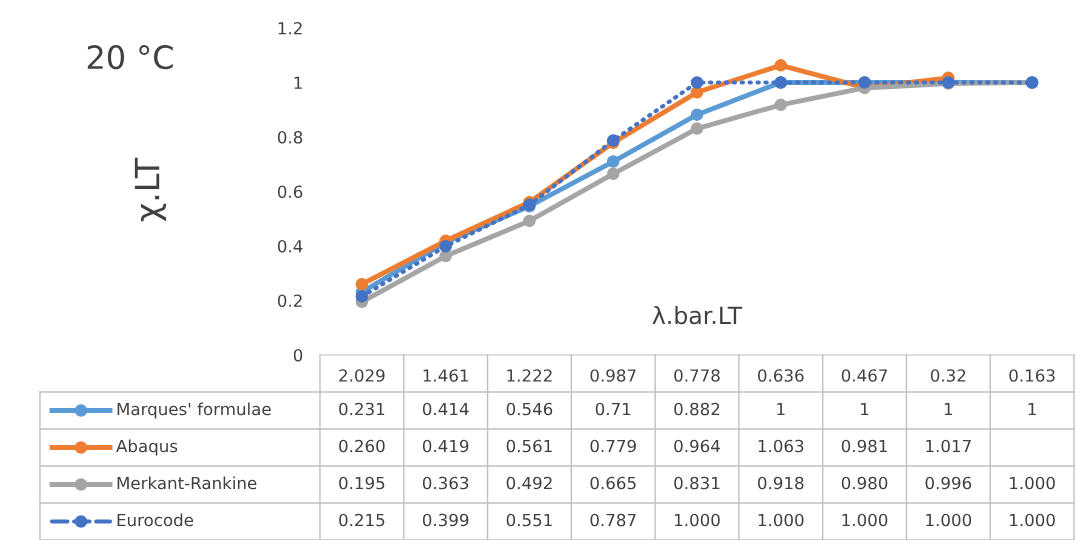 This screenshot has height=540, width=1077. I want to click on data-label: 0.363, so click(445, 483).